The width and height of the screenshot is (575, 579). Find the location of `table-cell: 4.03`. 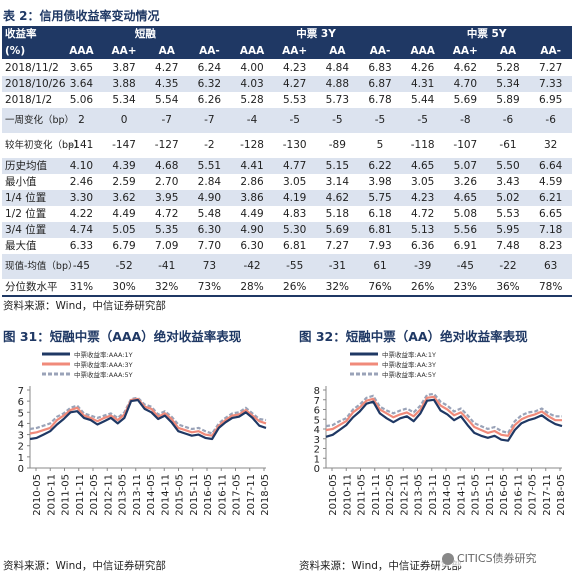

table-cell: 4.03 is located at coordinates (252, 84).